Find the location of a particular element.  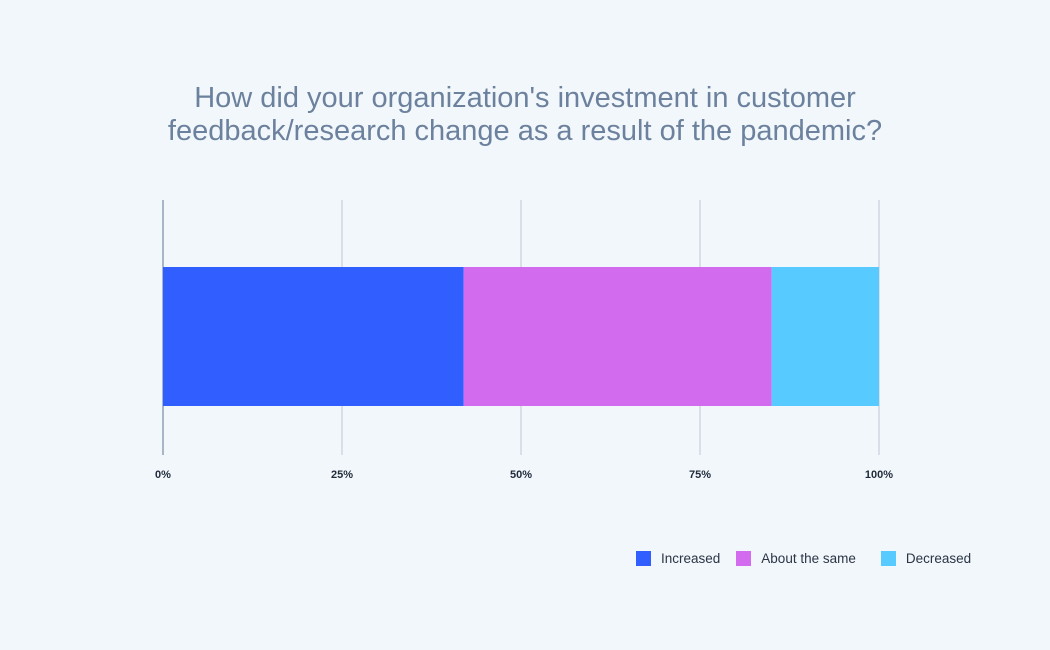

legend-item-increased: Increased is located at coordinates (678, 558).